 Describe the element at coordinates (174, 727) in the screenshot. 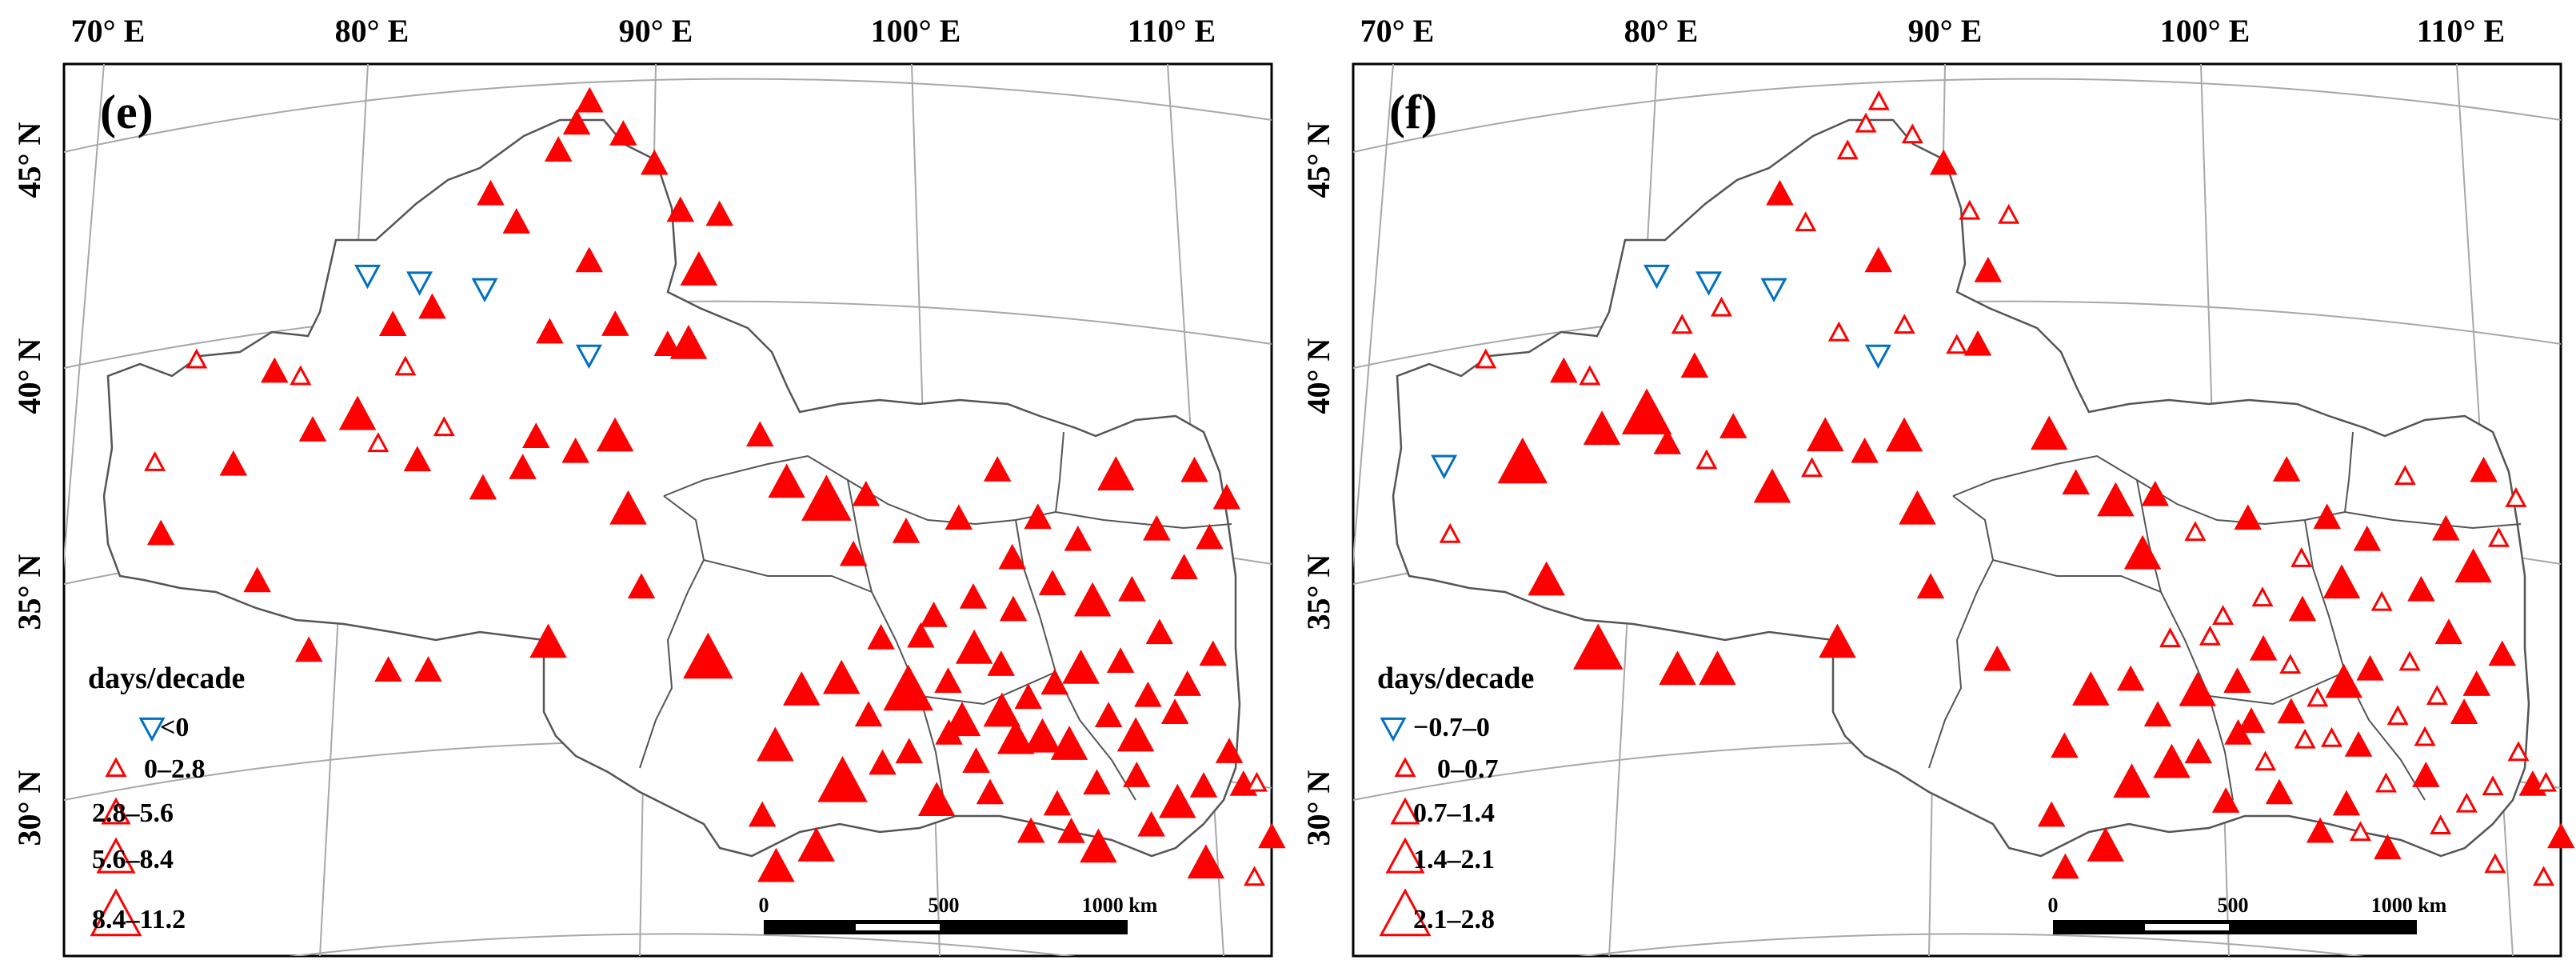

I see `legend-label: <0` at that location.